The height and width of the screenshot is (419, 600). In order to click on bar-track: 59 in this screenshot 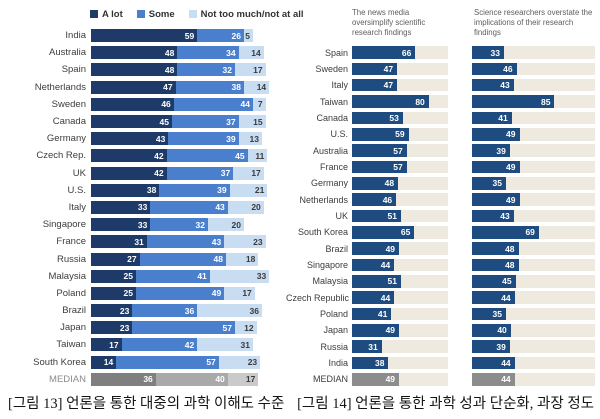, I will do `click(400, 134)`.